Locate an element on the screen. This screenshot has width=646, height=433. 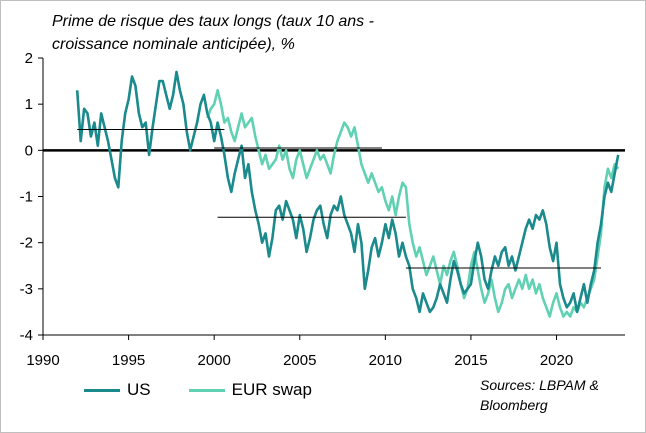
x-tick-label: 2010 is located at coordinates (385, 360).